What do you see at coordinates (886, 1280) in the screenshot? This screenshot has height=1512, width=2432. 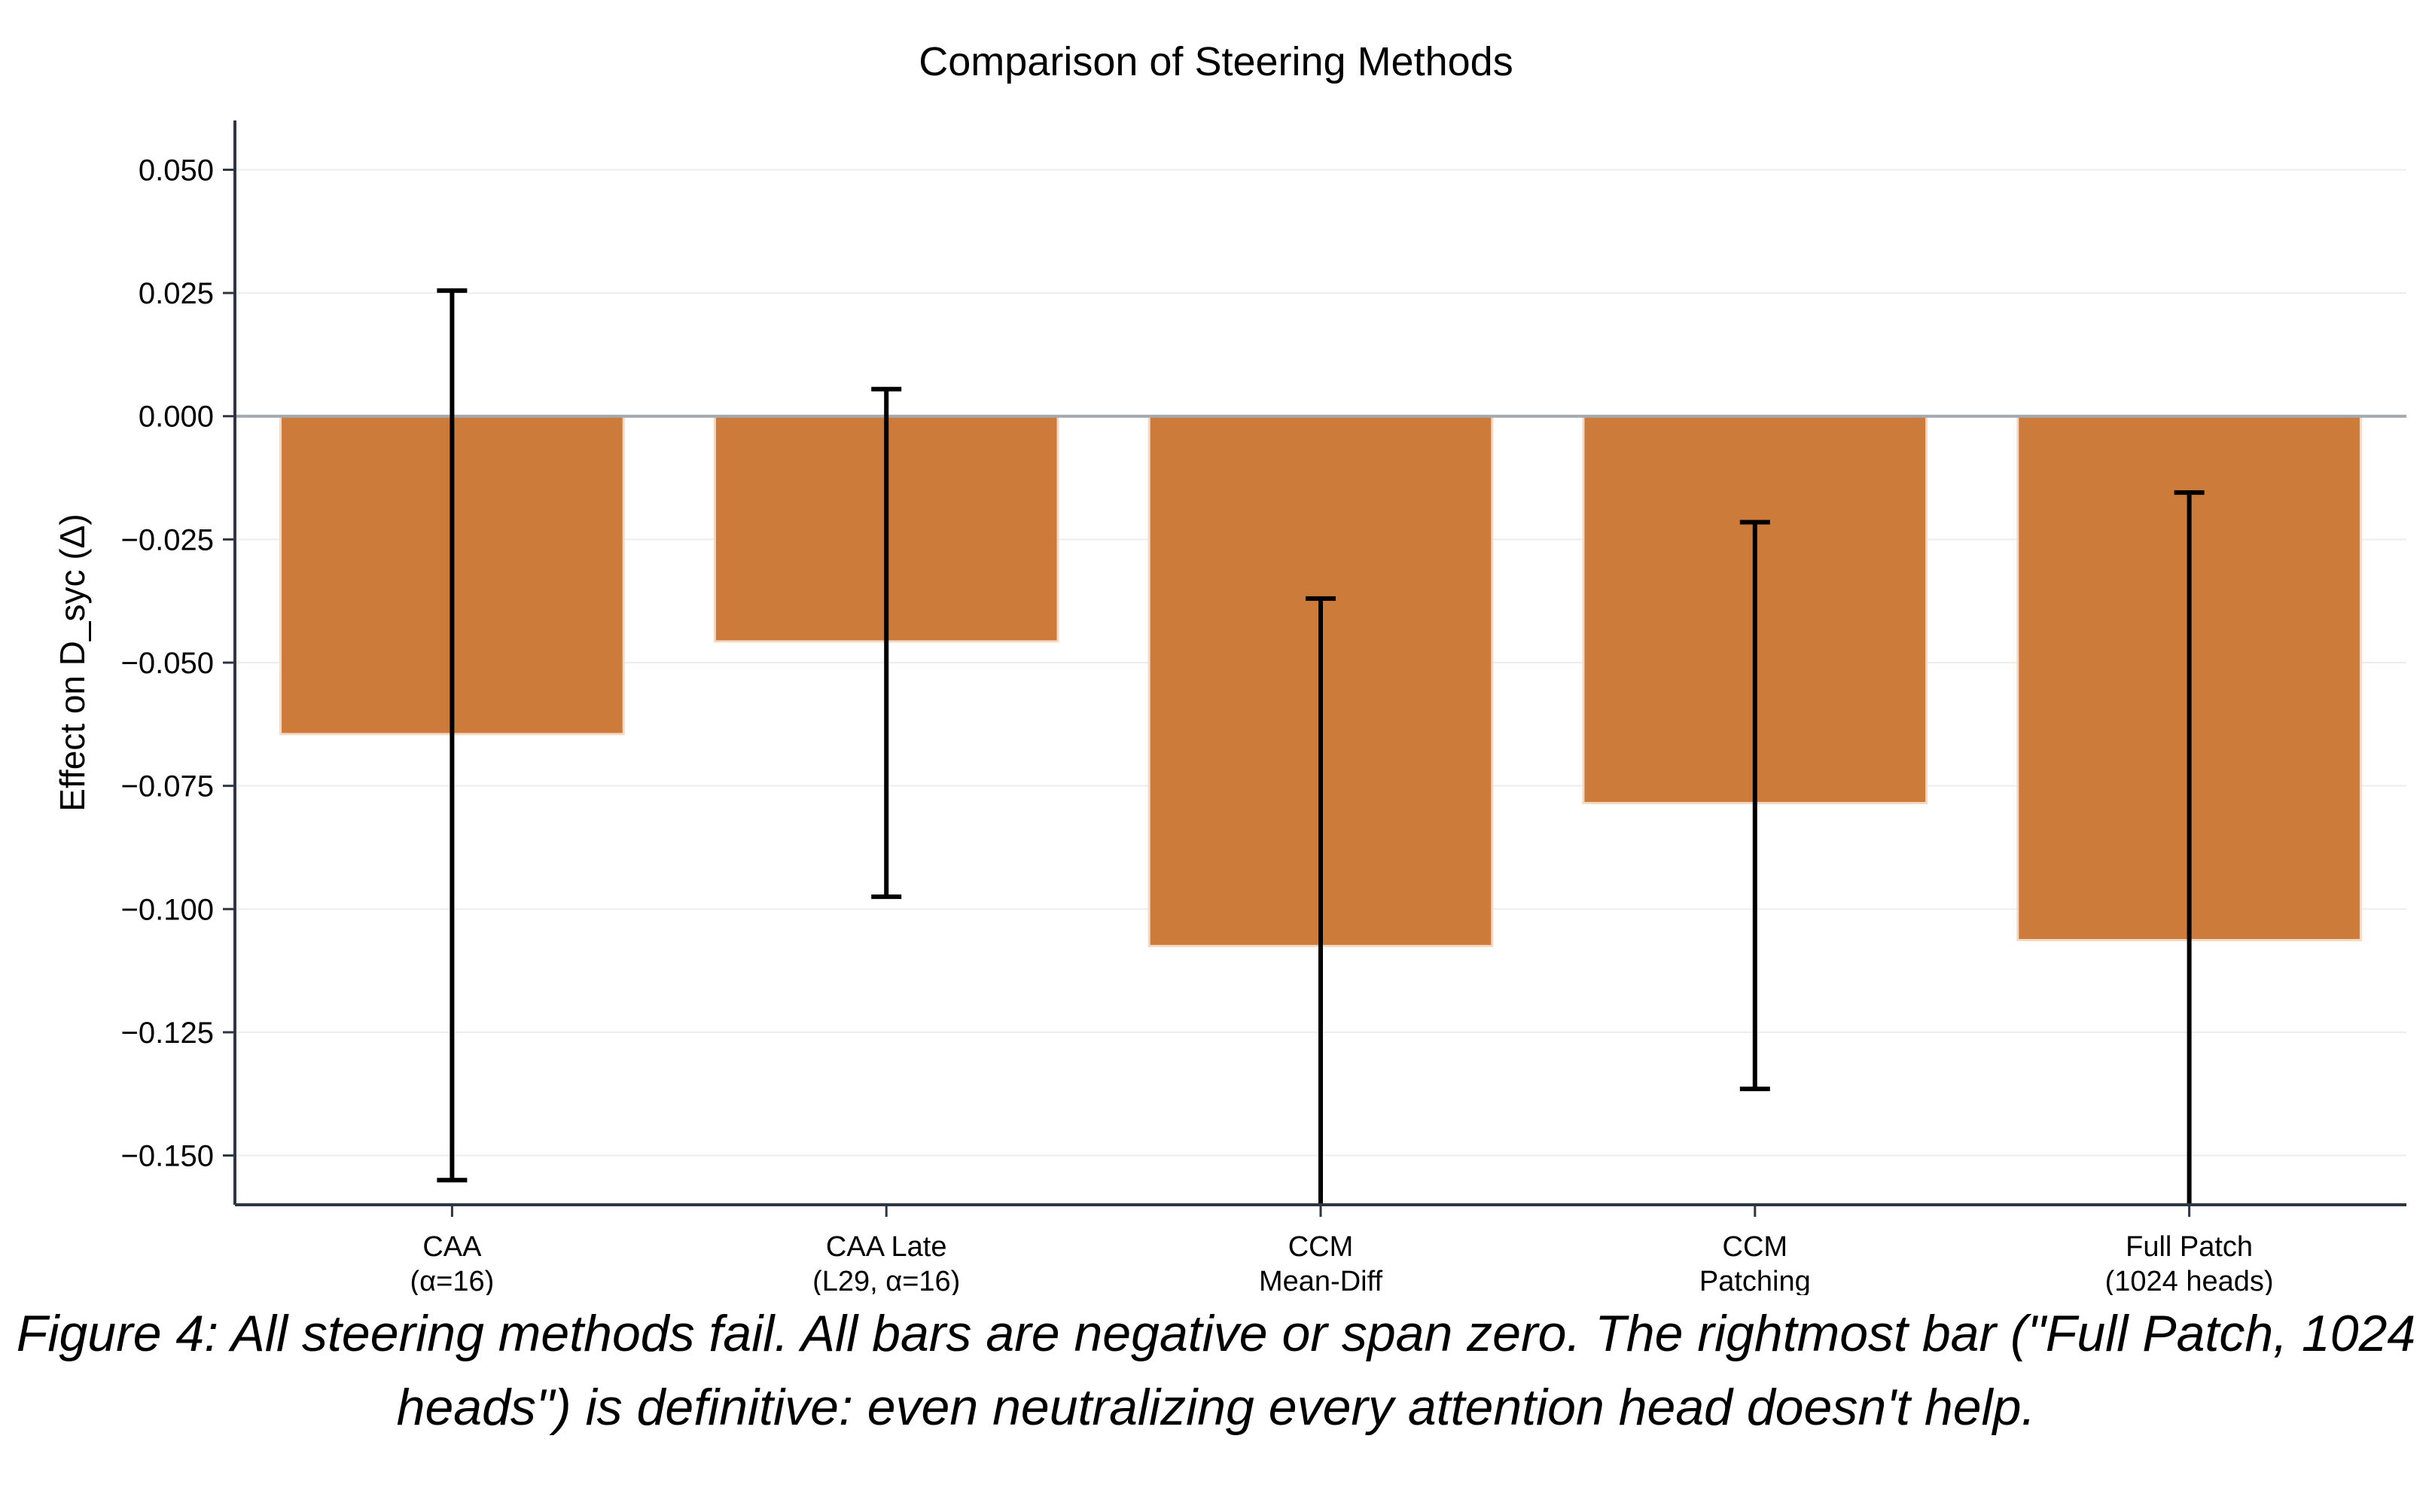 I see `x-tick-label: (L29, α=16)` at bounding box center [886, 1280].